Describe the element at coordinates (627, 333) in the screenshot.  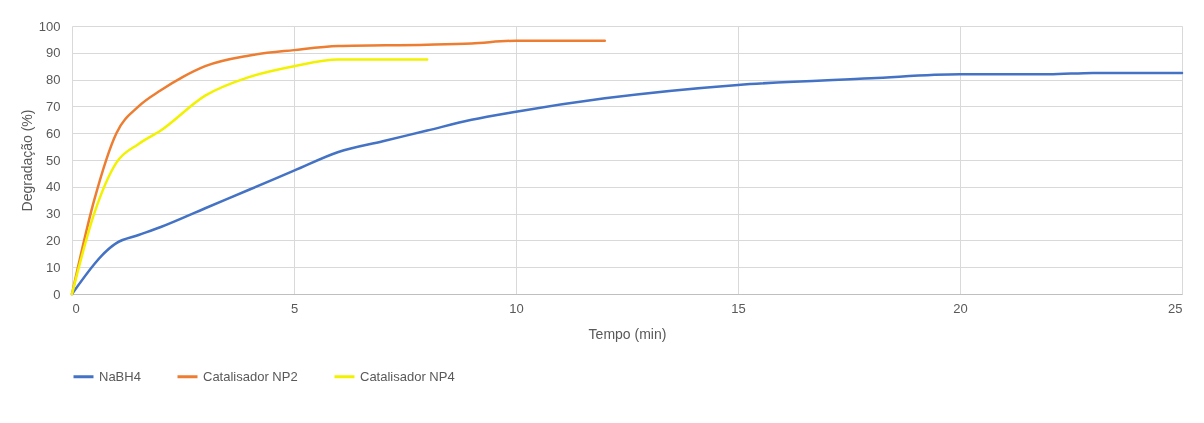
I see `x-axis-title: Tempo (min)` at that location.